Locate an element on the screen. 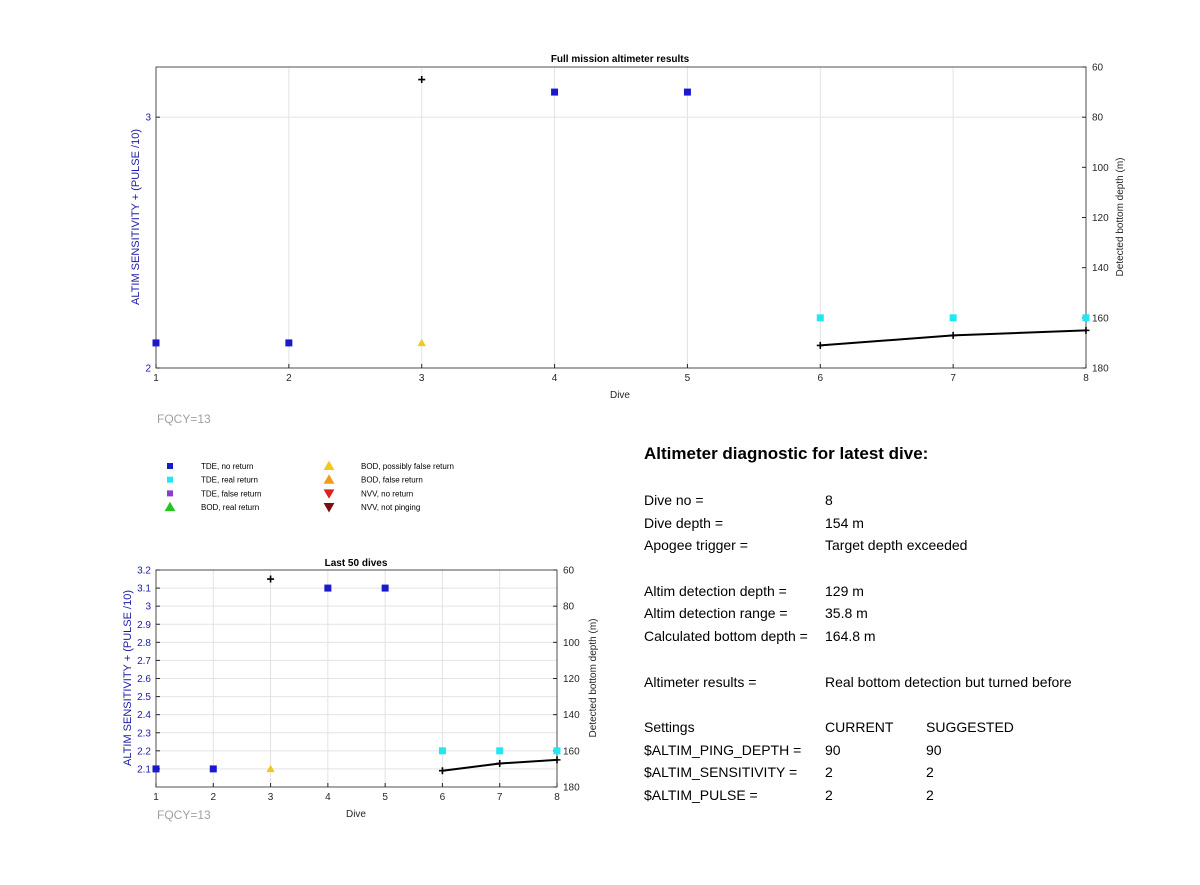 The width and height of the screenshot is (1200, 885). diag-value: 154 m is located at coordinates (844, 522).